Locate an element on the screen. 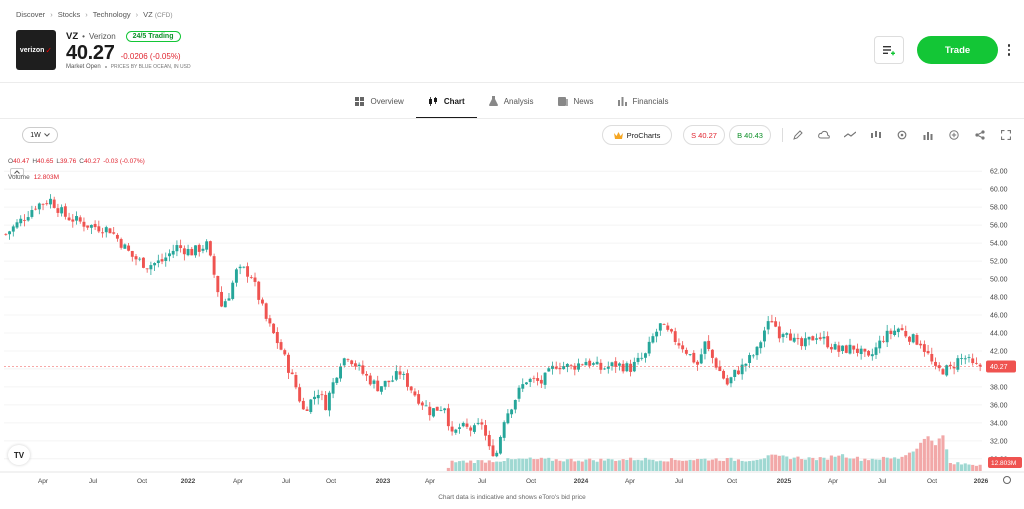  interval-select: 1W is located at coordinates (40, 135).